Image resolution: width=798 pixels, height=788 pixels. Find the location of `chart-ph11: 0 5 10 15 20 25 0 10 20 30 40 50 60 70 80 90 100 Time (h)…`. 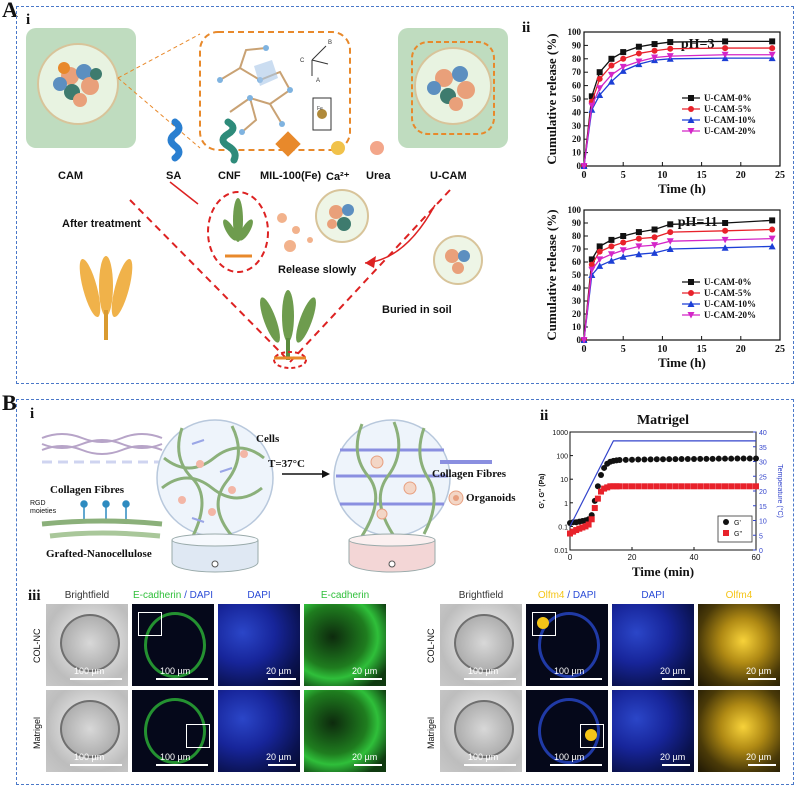

chart-ph11: 0 5 10 15 20 25 0 10 20 30 40 50 60 70 80 90 100 Time (h)… is located at coordinates (664, 287).